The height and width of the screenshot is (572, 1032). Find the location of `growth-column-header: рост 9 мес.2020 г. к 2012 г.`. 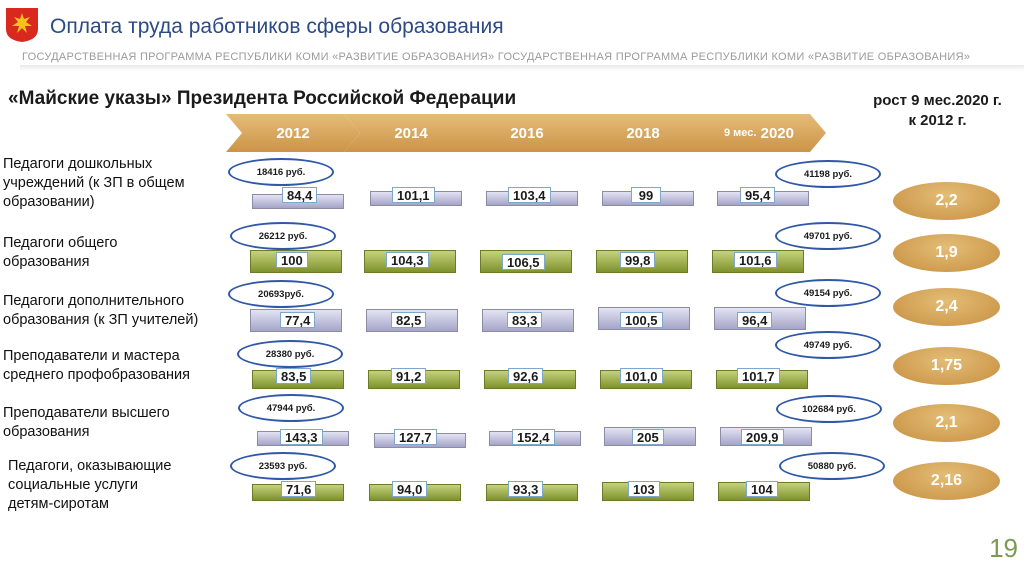

growth-column-header: рост 9 мес.2020 г. к 2012 г. is located at coordinates (937, 111).